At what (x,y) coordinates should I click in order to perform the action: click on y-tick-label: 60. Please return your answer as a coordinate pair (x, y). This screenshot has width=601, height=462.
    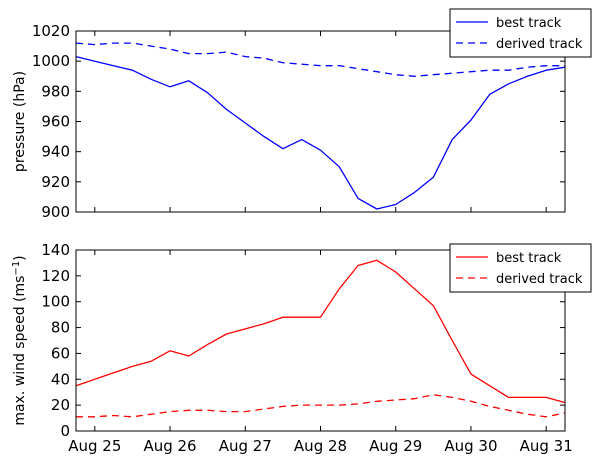
    Looking at the image, I should click on (60, 353).